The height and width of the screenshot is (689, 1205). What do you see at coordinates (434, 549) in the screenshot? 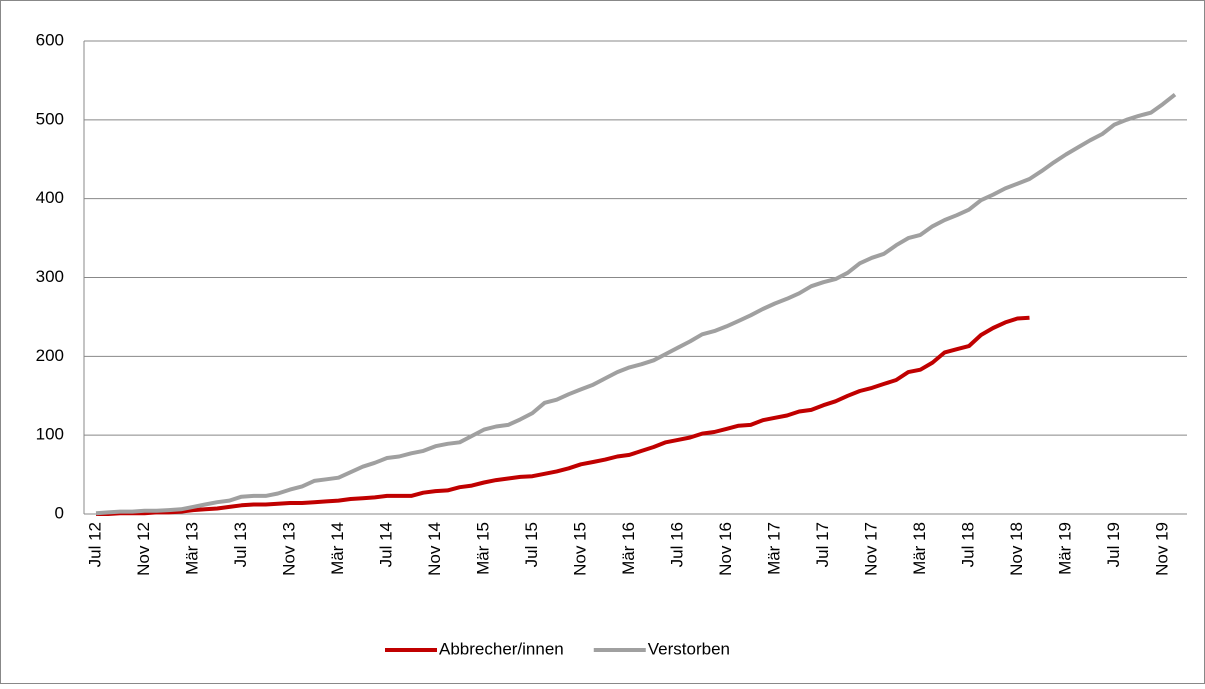
I see `x-tick-label: Nov 14` at bounding box center [434, 549].